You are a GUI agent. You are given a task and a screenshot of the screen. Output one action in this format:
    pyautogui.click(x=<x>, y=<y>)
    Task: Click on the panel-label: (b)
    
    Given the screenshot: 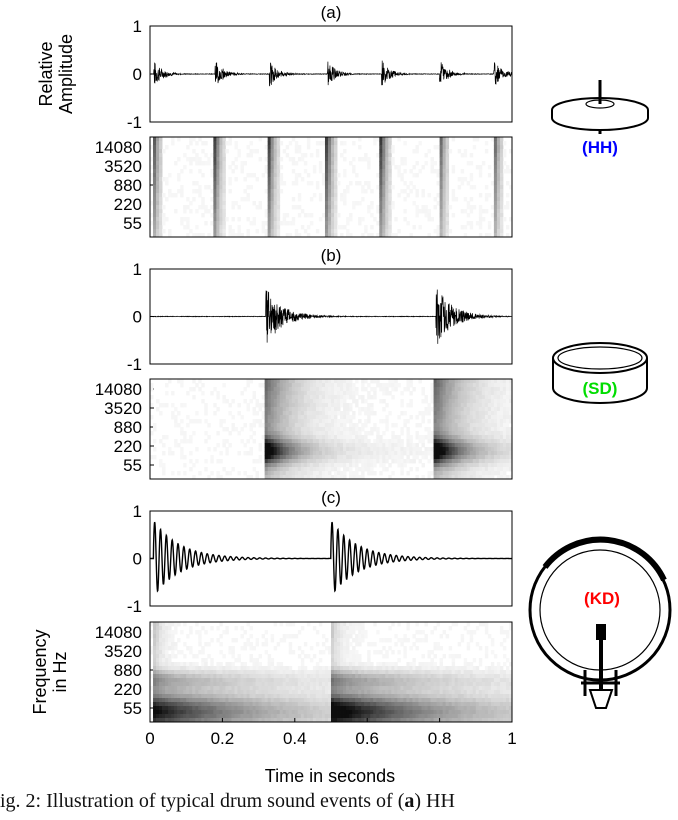 What is the action you would take?
    pyautogui.click(x=331, y=255)
    